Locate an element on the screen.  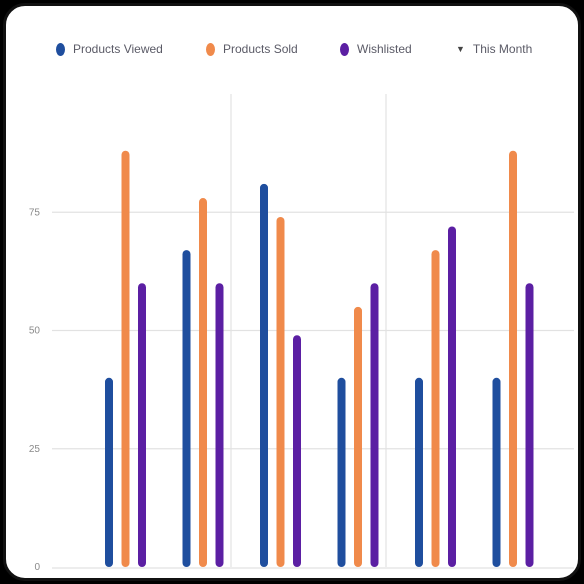
products-viewed-dot-icon is located at coordinates (60, 49).